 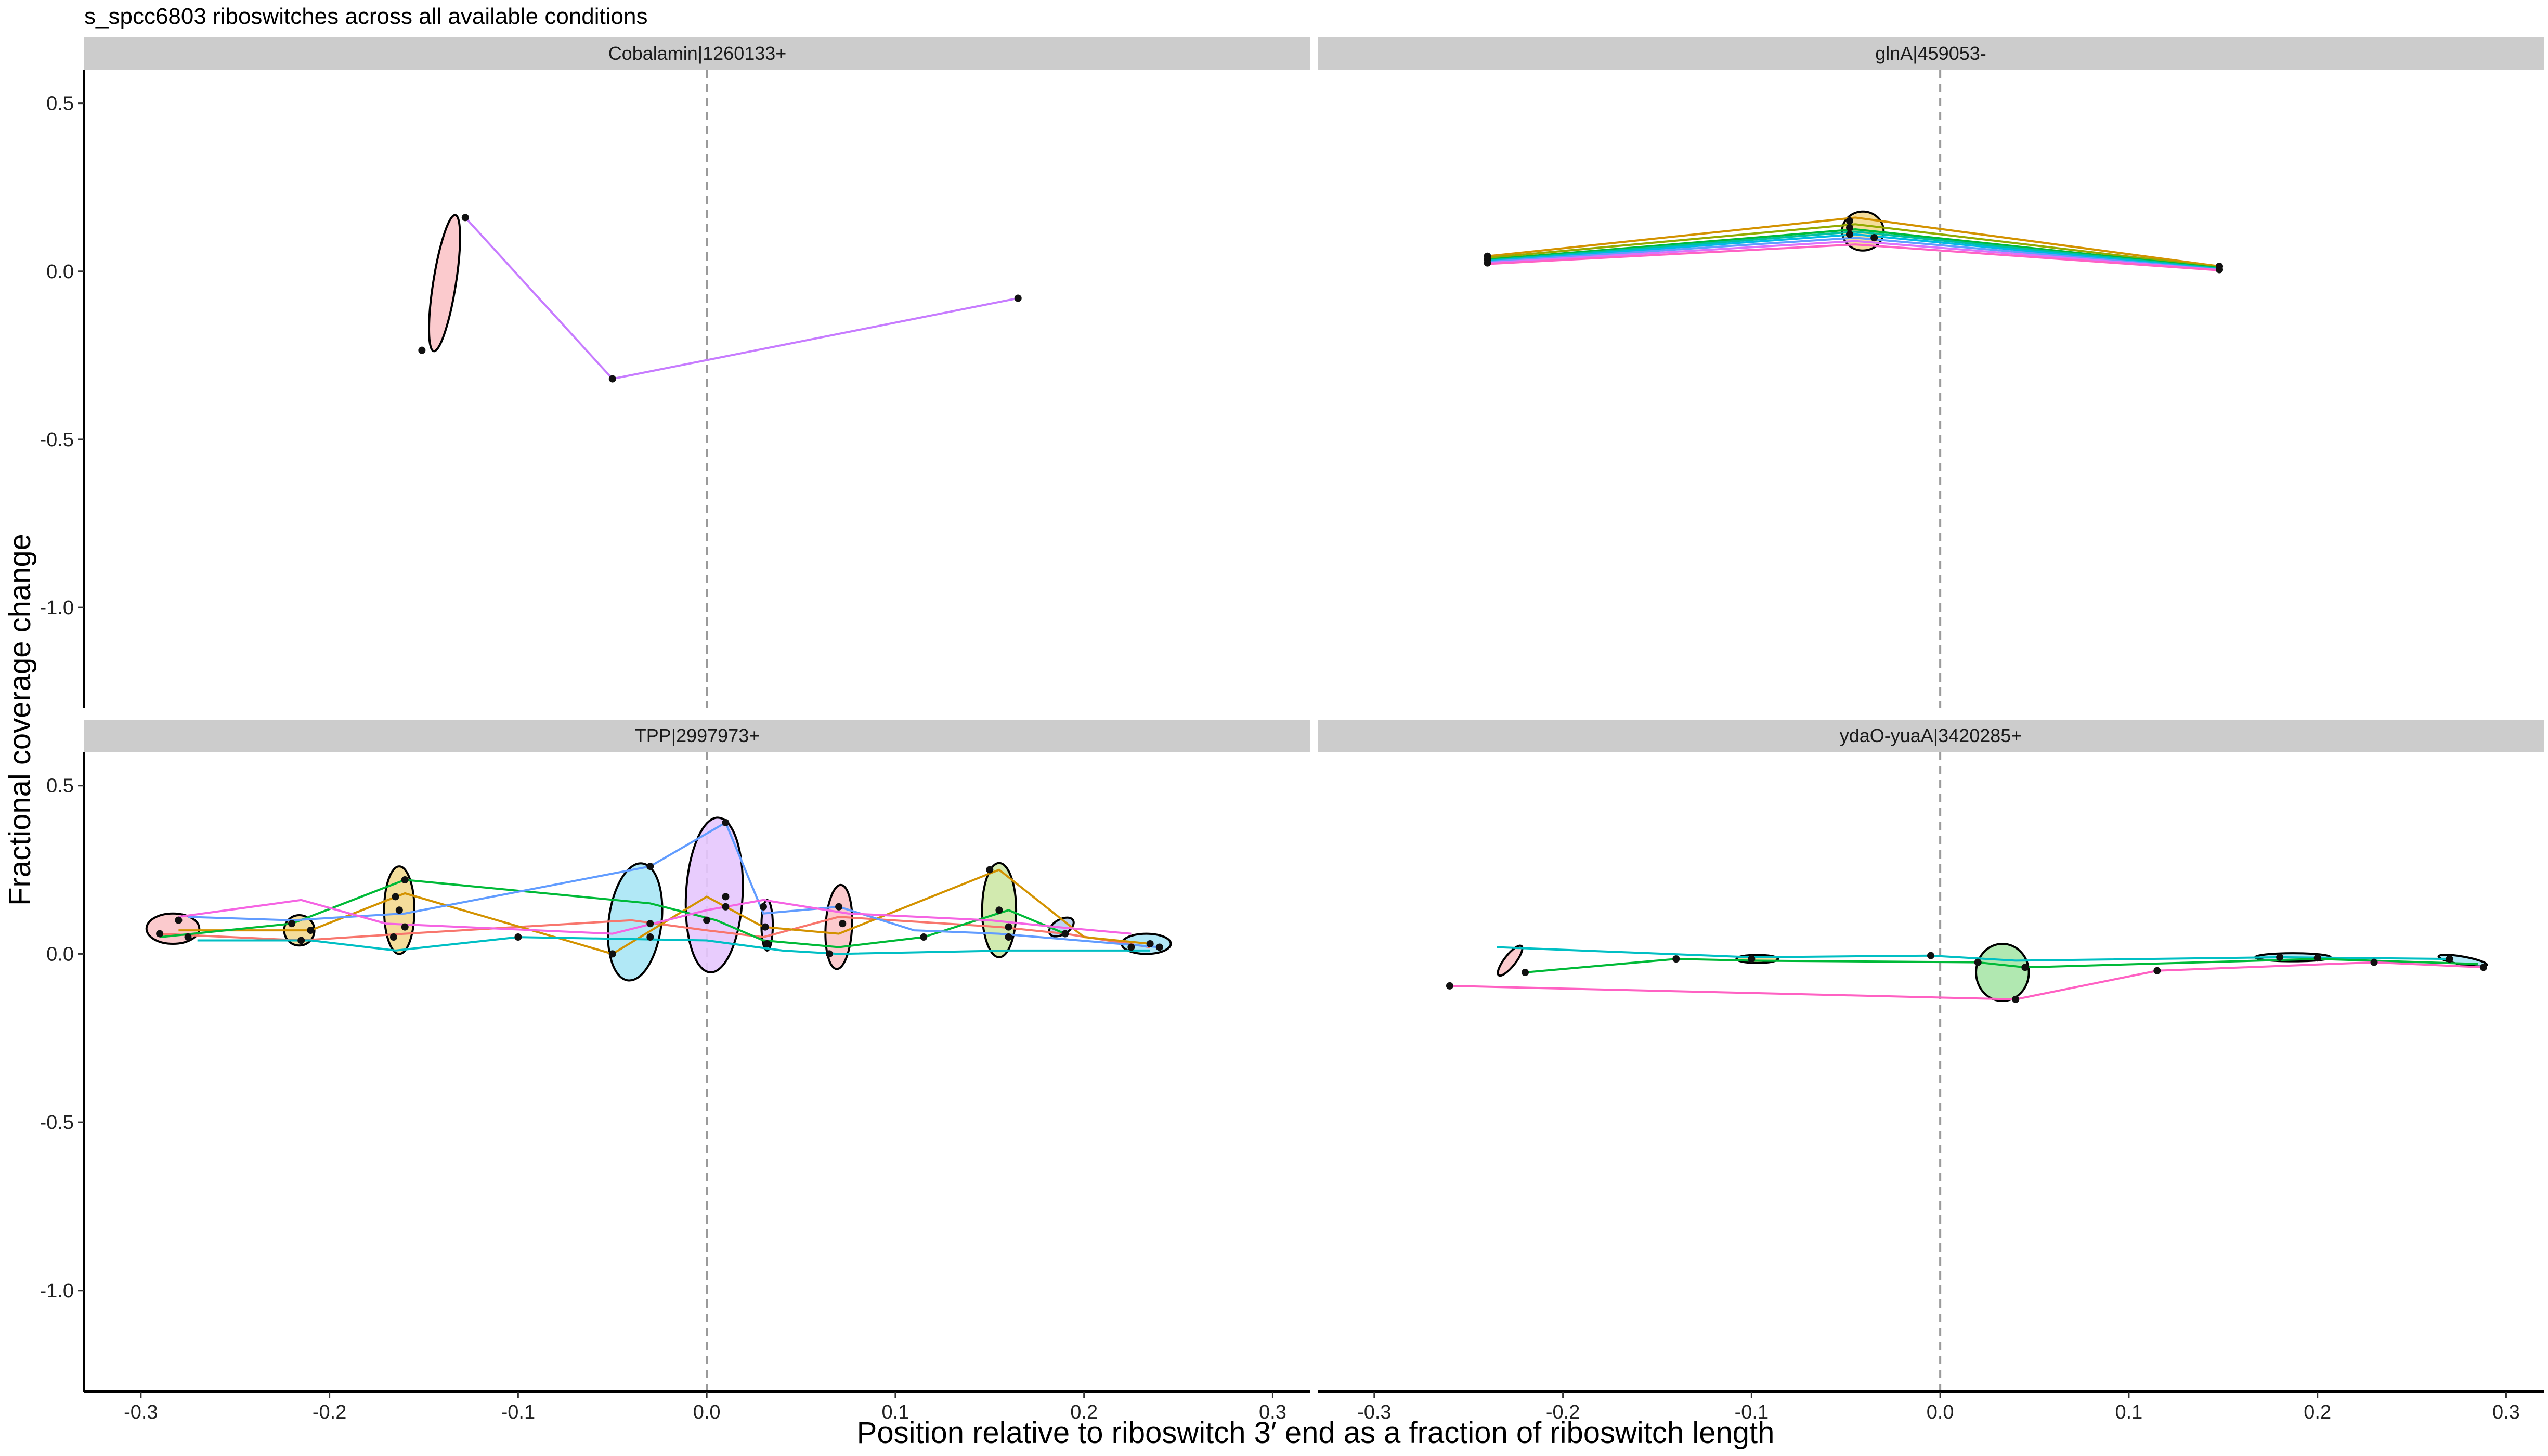 I want to click on y-tick-label: 0.5, so click(x=60, y=786).